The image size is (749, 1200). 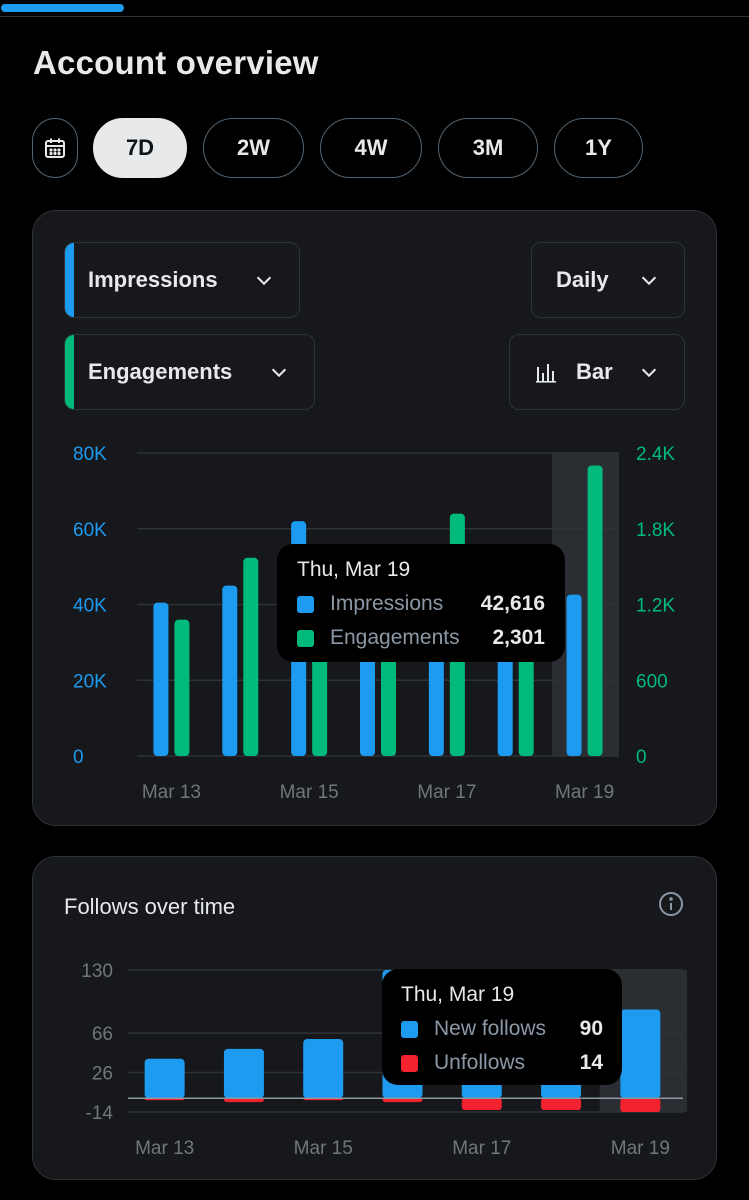 I want to click on secondary-metric-label: Engagements, so click(x=160, y=371).